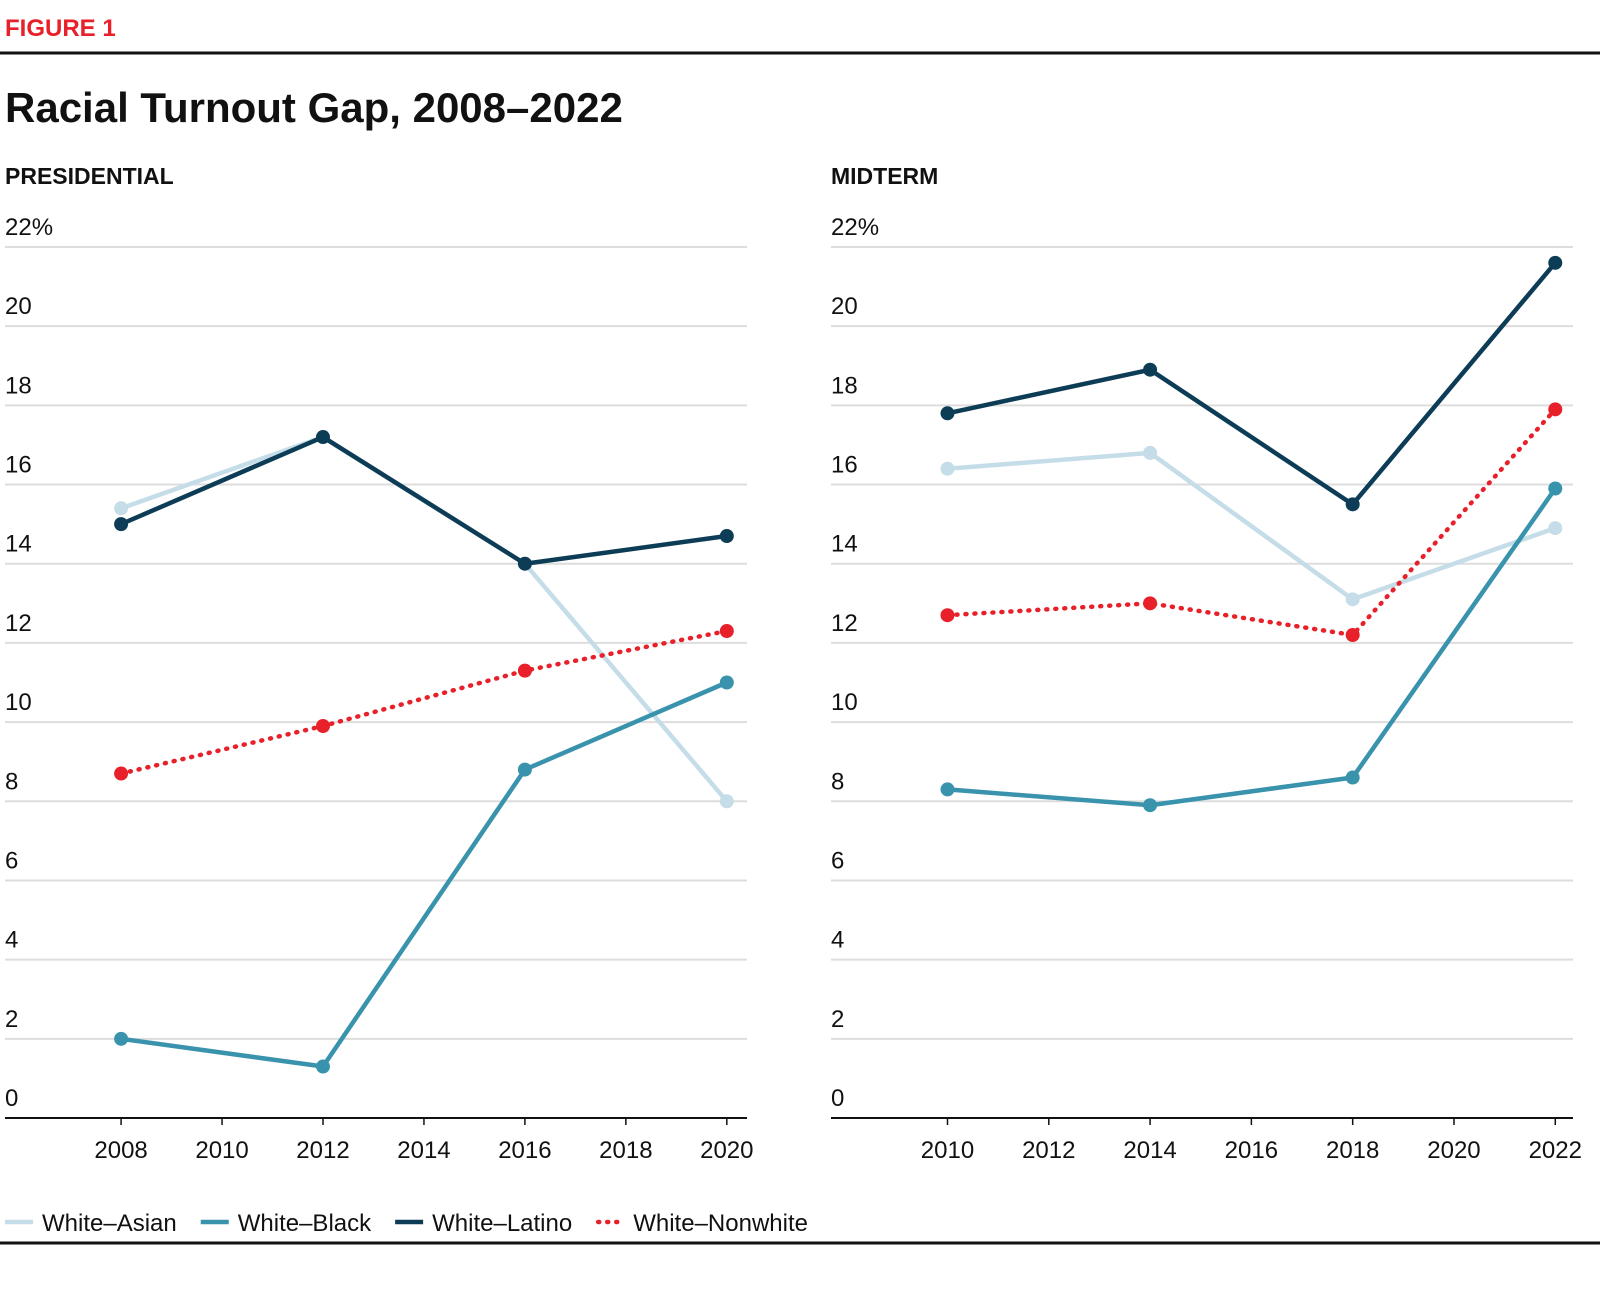 The height and width of the screenshot is (1294, 1600). What do you see at coordinates (109, 1223) in the screenshot?
I see `legend-label: White–Asian` at bounding box center [109, 1223].